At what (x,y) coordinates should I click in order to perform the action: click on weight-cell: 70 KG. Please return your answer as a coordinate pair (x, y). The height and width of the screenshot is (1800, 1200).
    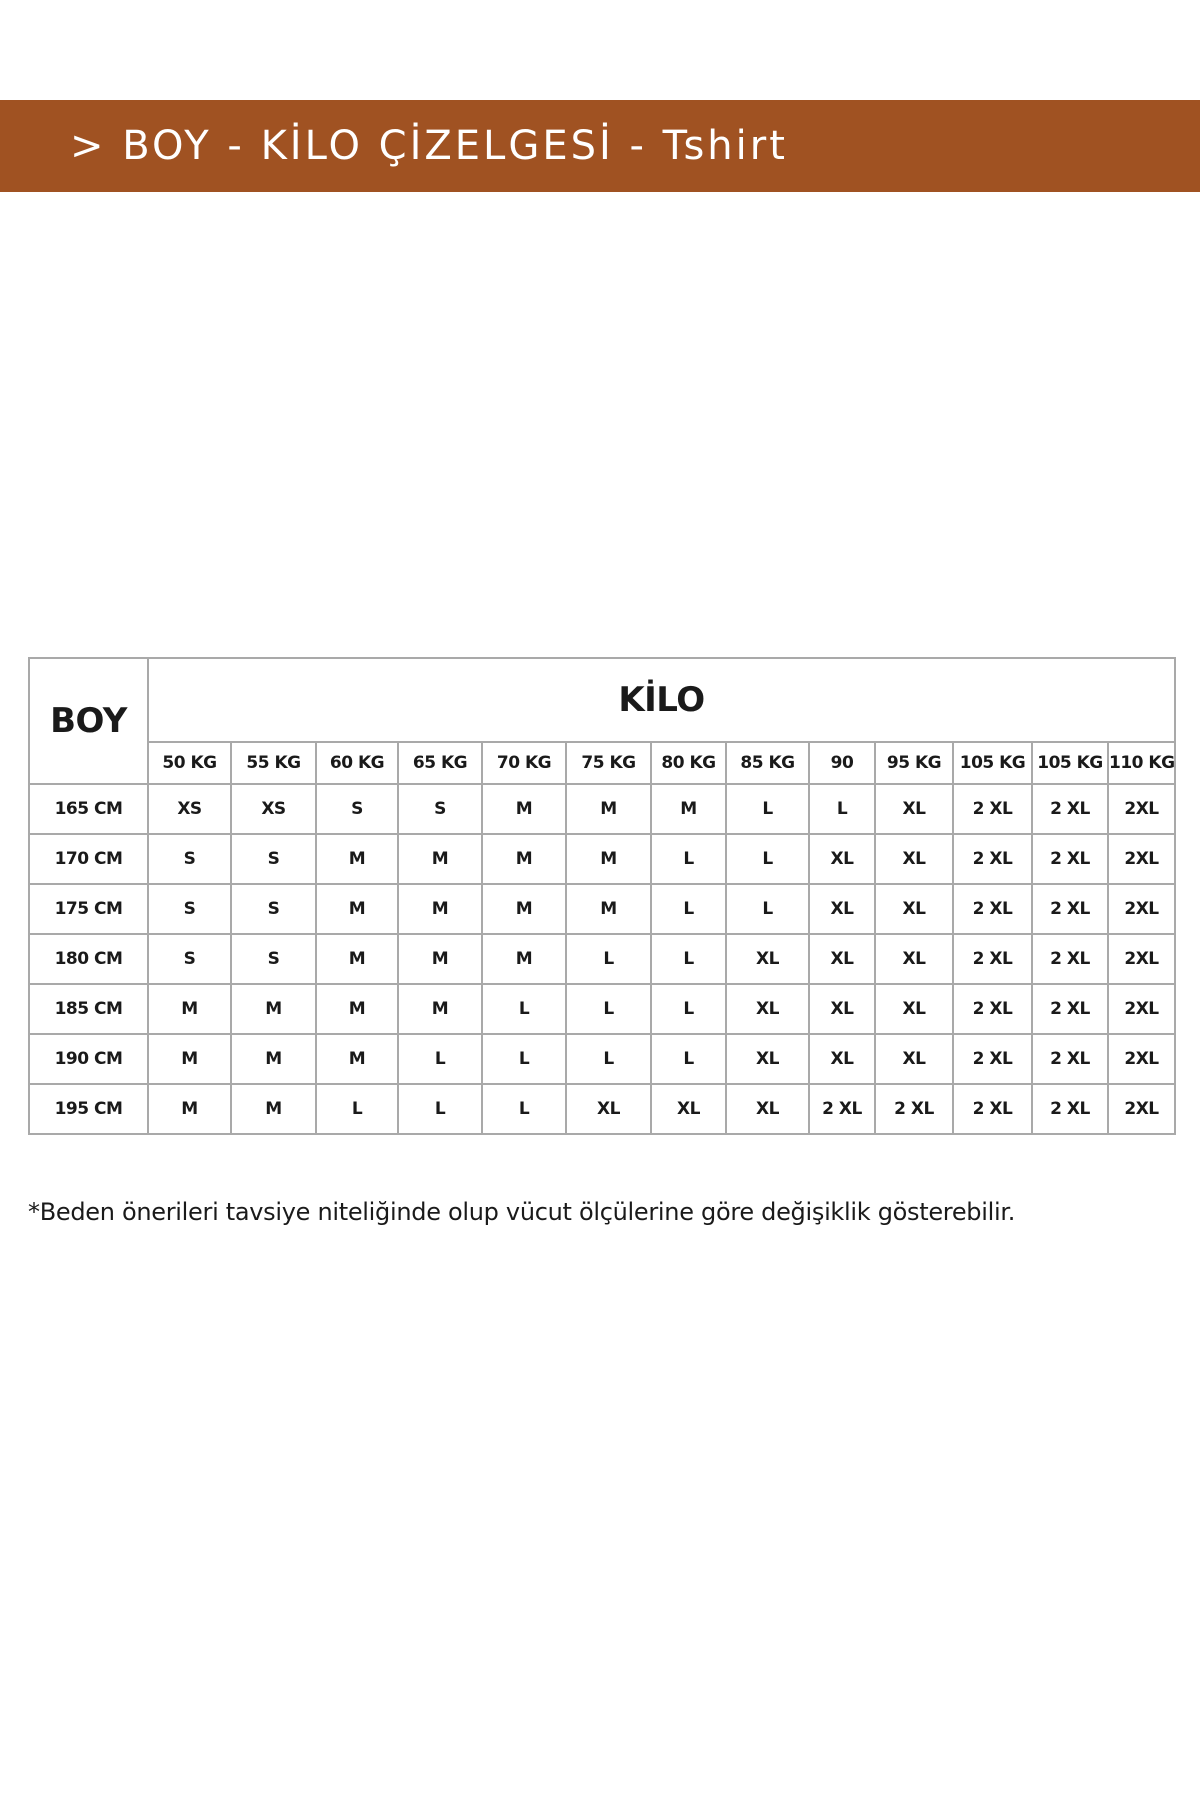
    Looking at the image, I should click on (524, 763).